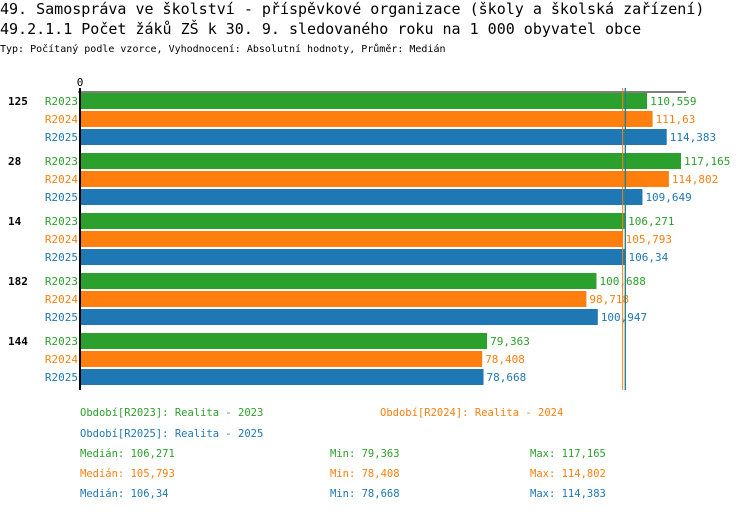  Describe the element at coordinates (649, 239) in the screenshot. I see `bar-value-label: 105,793` at that location.